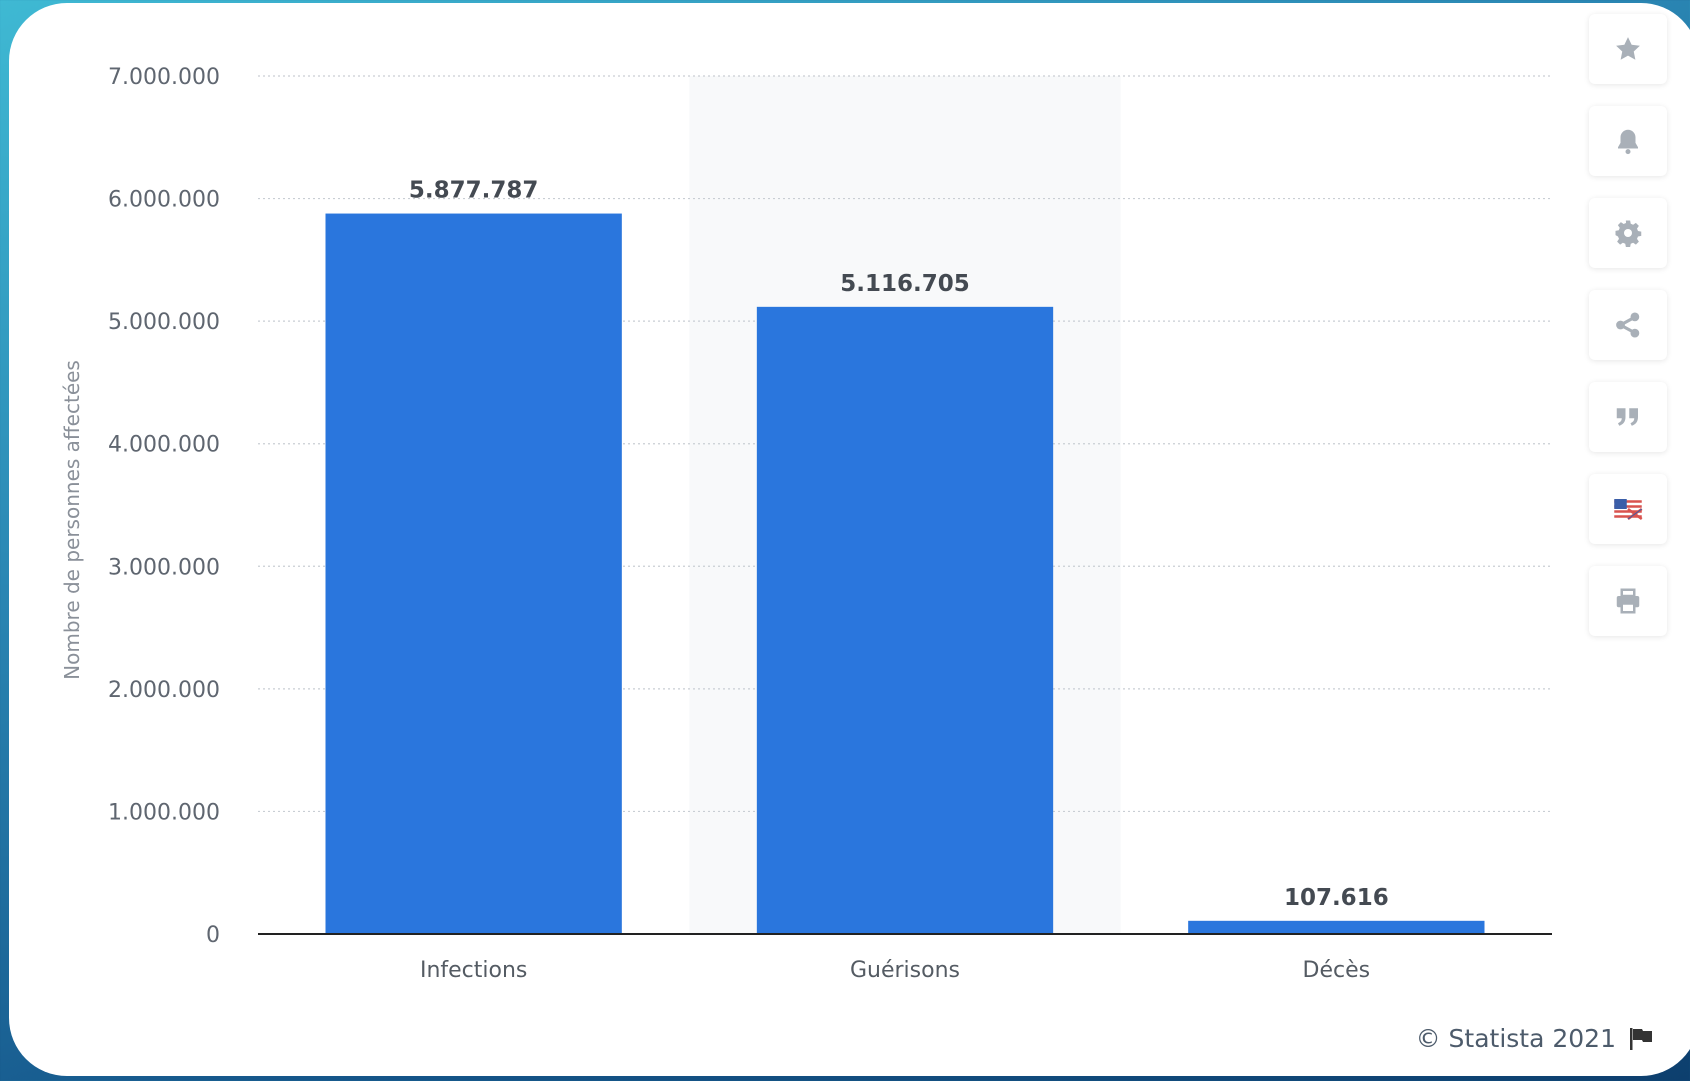 The height and width of the screenshot is (1081, 1690). What do you see at coordinates (164, 690) in the screenshot?
I see `y-tick-label: 2.000.000` at bounding box center [164, 690].